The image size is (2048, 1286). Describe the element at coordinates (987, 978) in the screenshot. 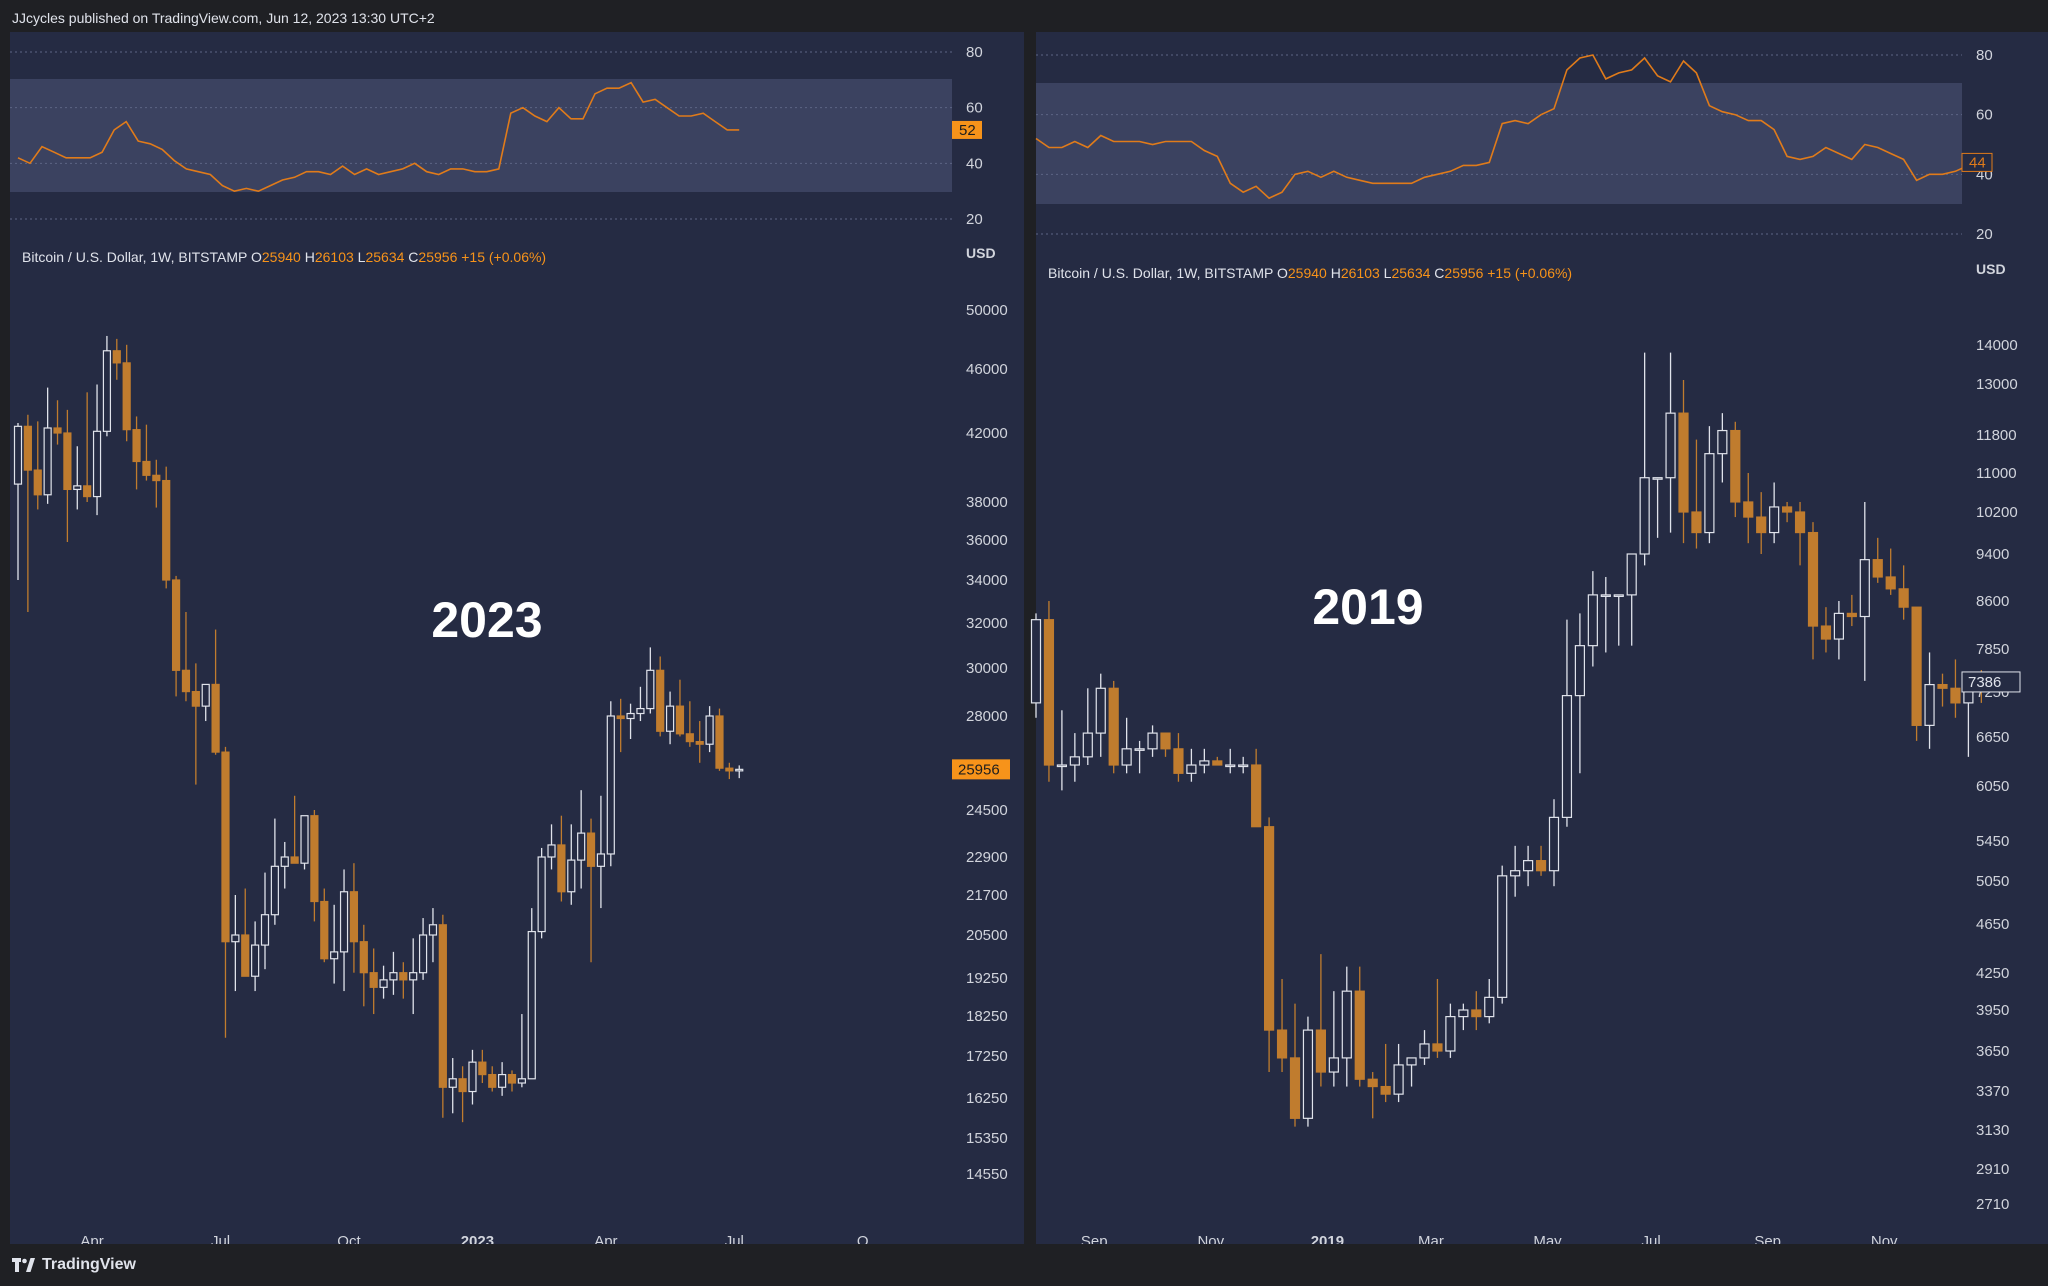

I see `price-tick-label: 19250` at that location.